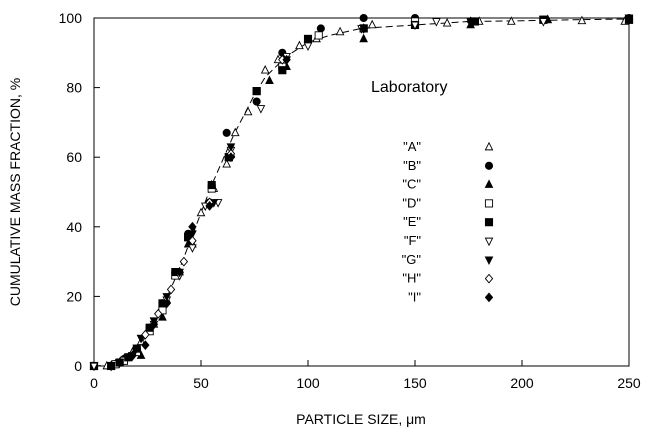 This screenshot has height=432, width=664. Describe the element at coordinates (361, 419) in the screenshot. I see `x-axis-title: PARTICLE SIZE, μm` at that location.